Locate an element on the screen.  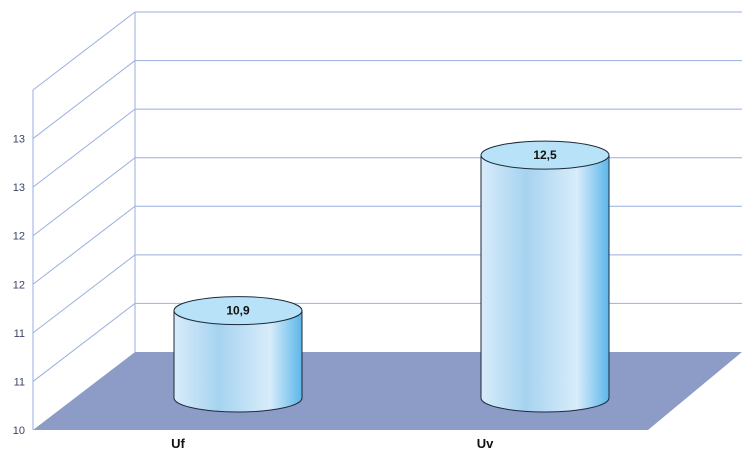
bar-uv: 12,5 is located at coordinates (545, 276).